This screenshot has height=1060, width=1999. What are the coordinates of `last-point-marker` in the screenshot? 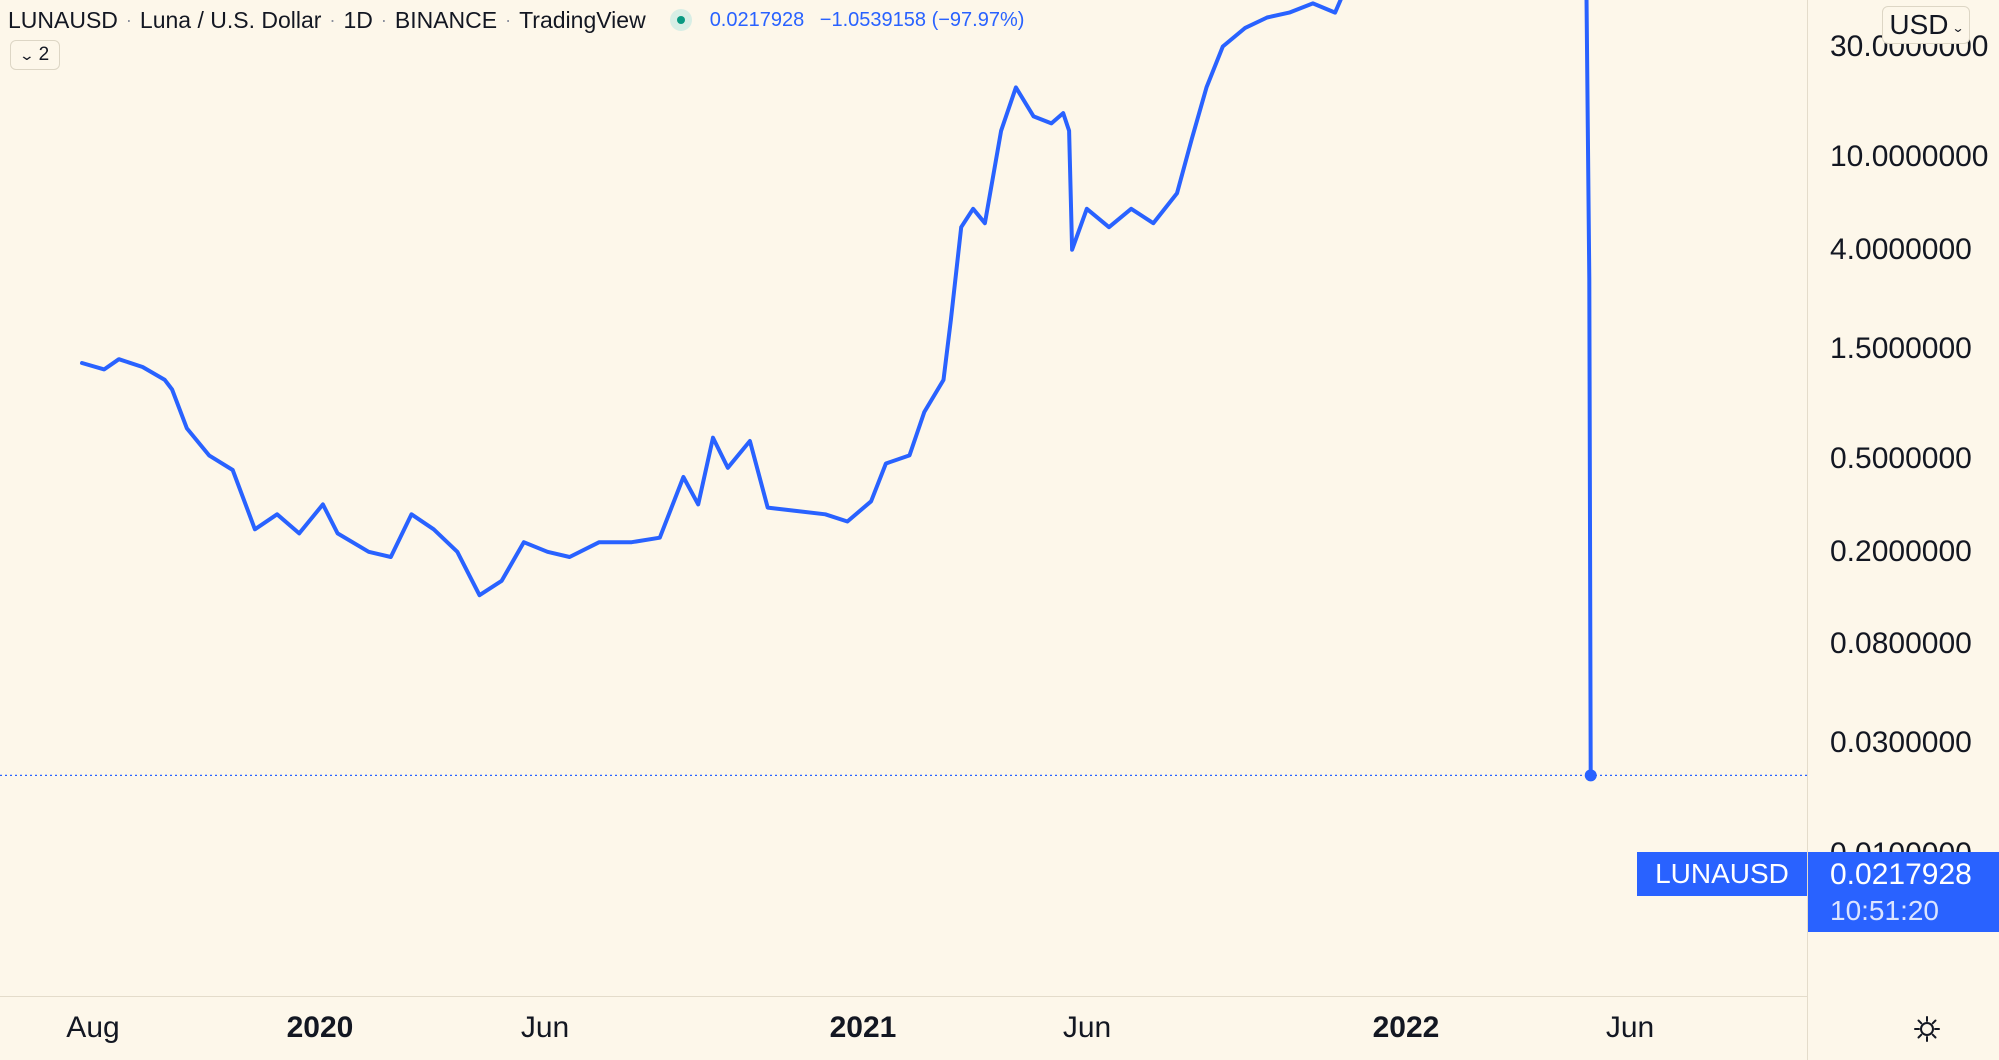 It's located at (1590, 775).